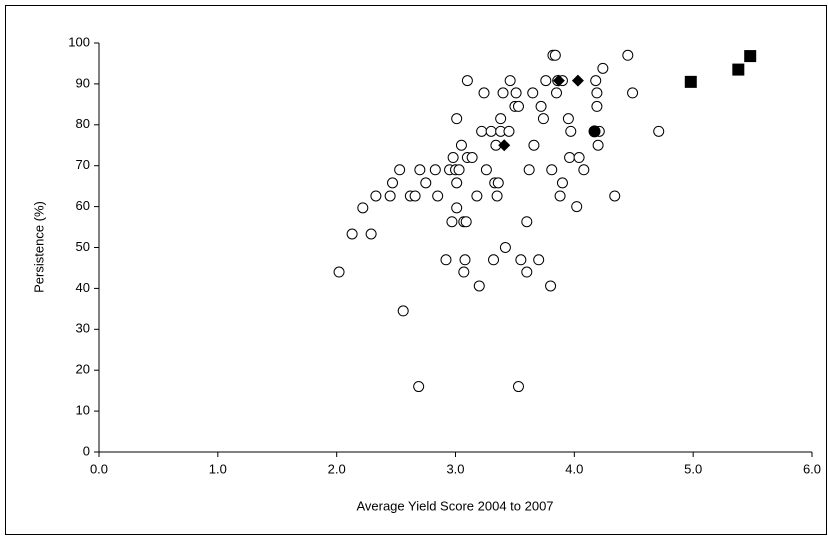  Describe the element at coordinates (83, 82) in the screenshot. I see `y-tick-label: 90` at that location.